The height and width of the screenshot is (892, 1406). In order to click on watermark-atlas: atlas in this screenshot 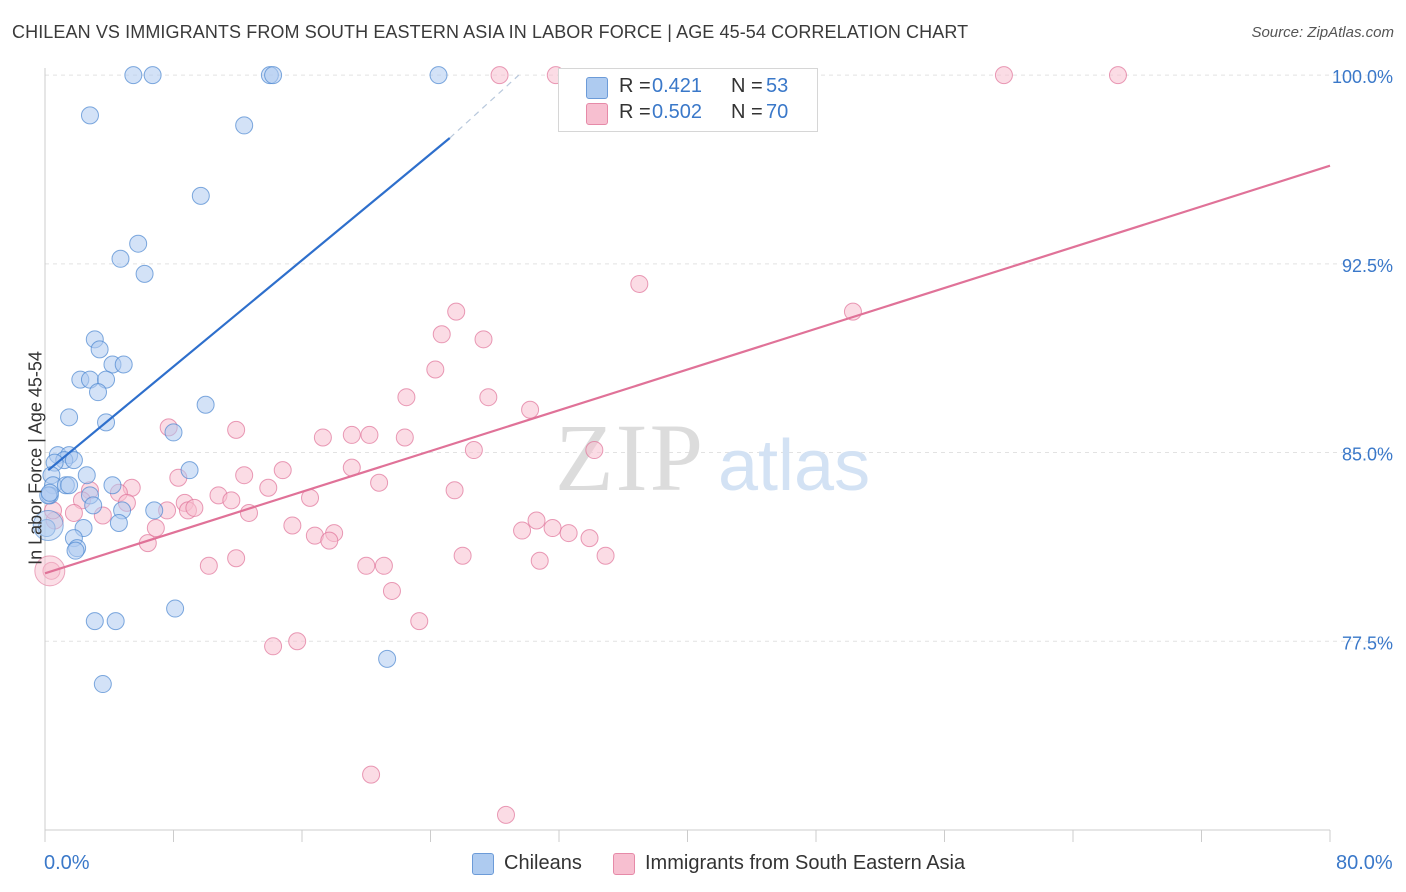, I will do `click(794, 466)`.